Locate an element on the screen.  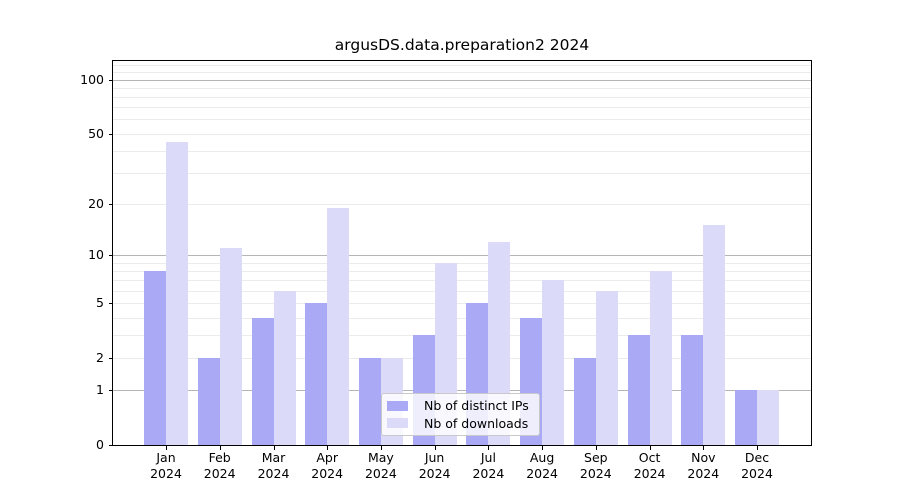
x-tick-mark-jul is located at coordinates (489, 448).